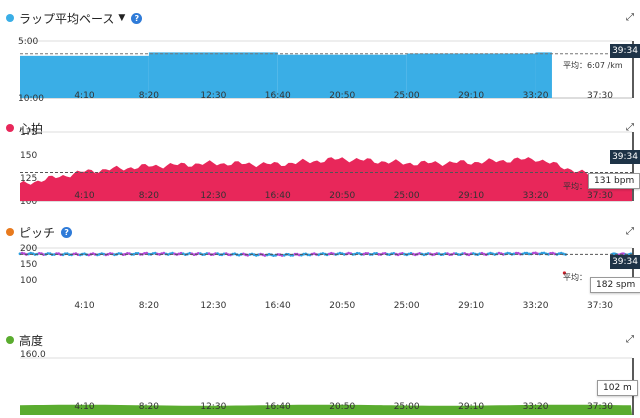  I want to click on x-tick-label: 12:30, so click(213, 196).